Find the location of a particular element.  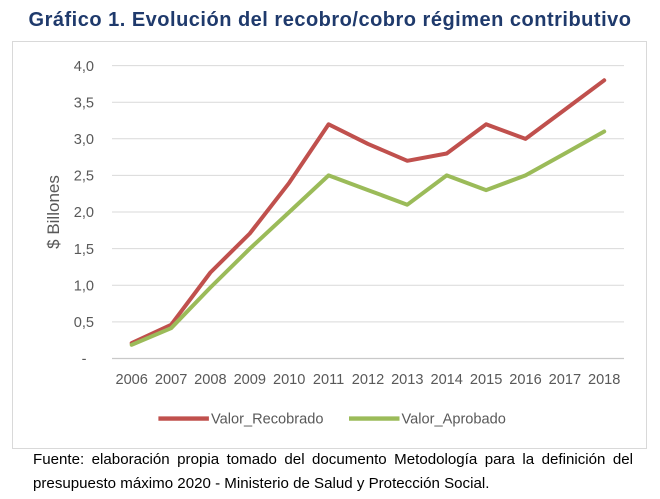

svg-text: 2018 is located at coordinates (604, 380).